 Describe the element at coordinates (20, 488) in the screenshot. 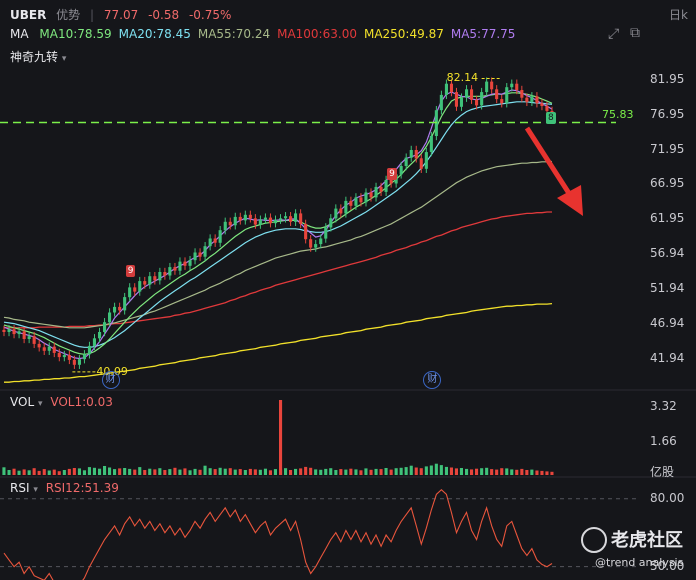

I see `rsi-selector: RSI` at that location.